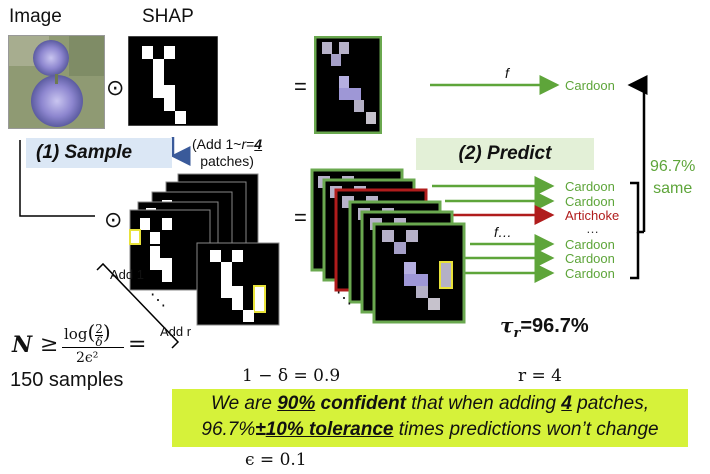  I want to click on masked-image-art, so click(348, 85).